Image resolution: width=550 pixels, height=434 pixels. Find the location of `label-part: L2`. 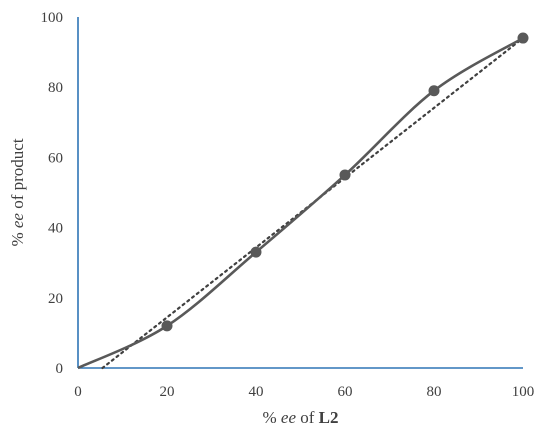

label-part: L2 is located at coordinates (329, 417).